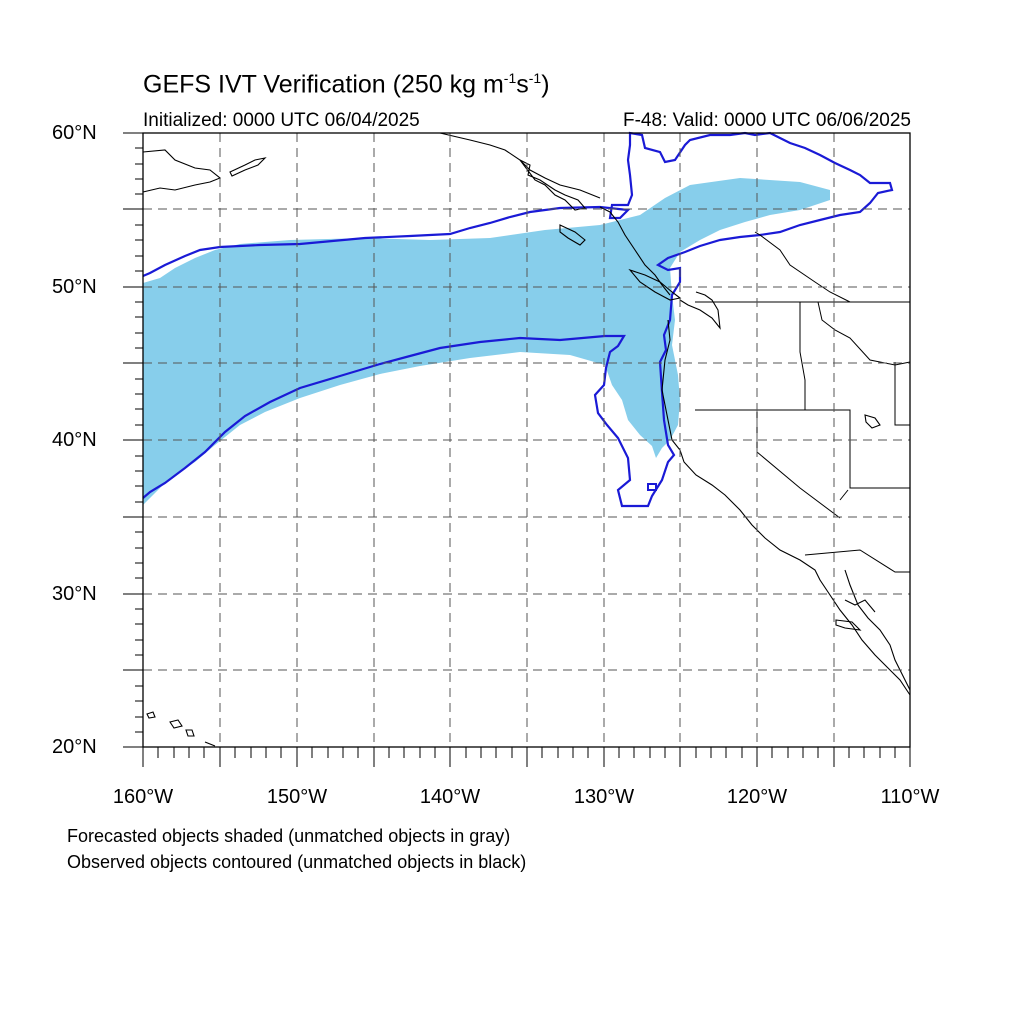 The image size is (1024, 1024). I want to click on lat-label-60: 60°N, so click(74, 133).